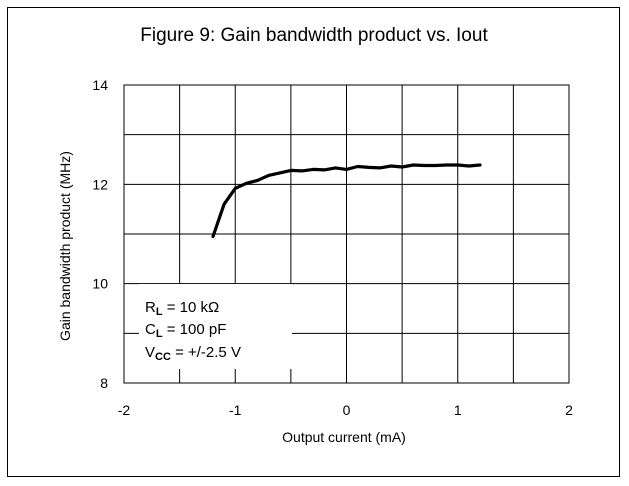  Describe the element at coordinates (182, 308) in the screenshot. I see `annotation-rl: RL = 10 kΩ` at that location.